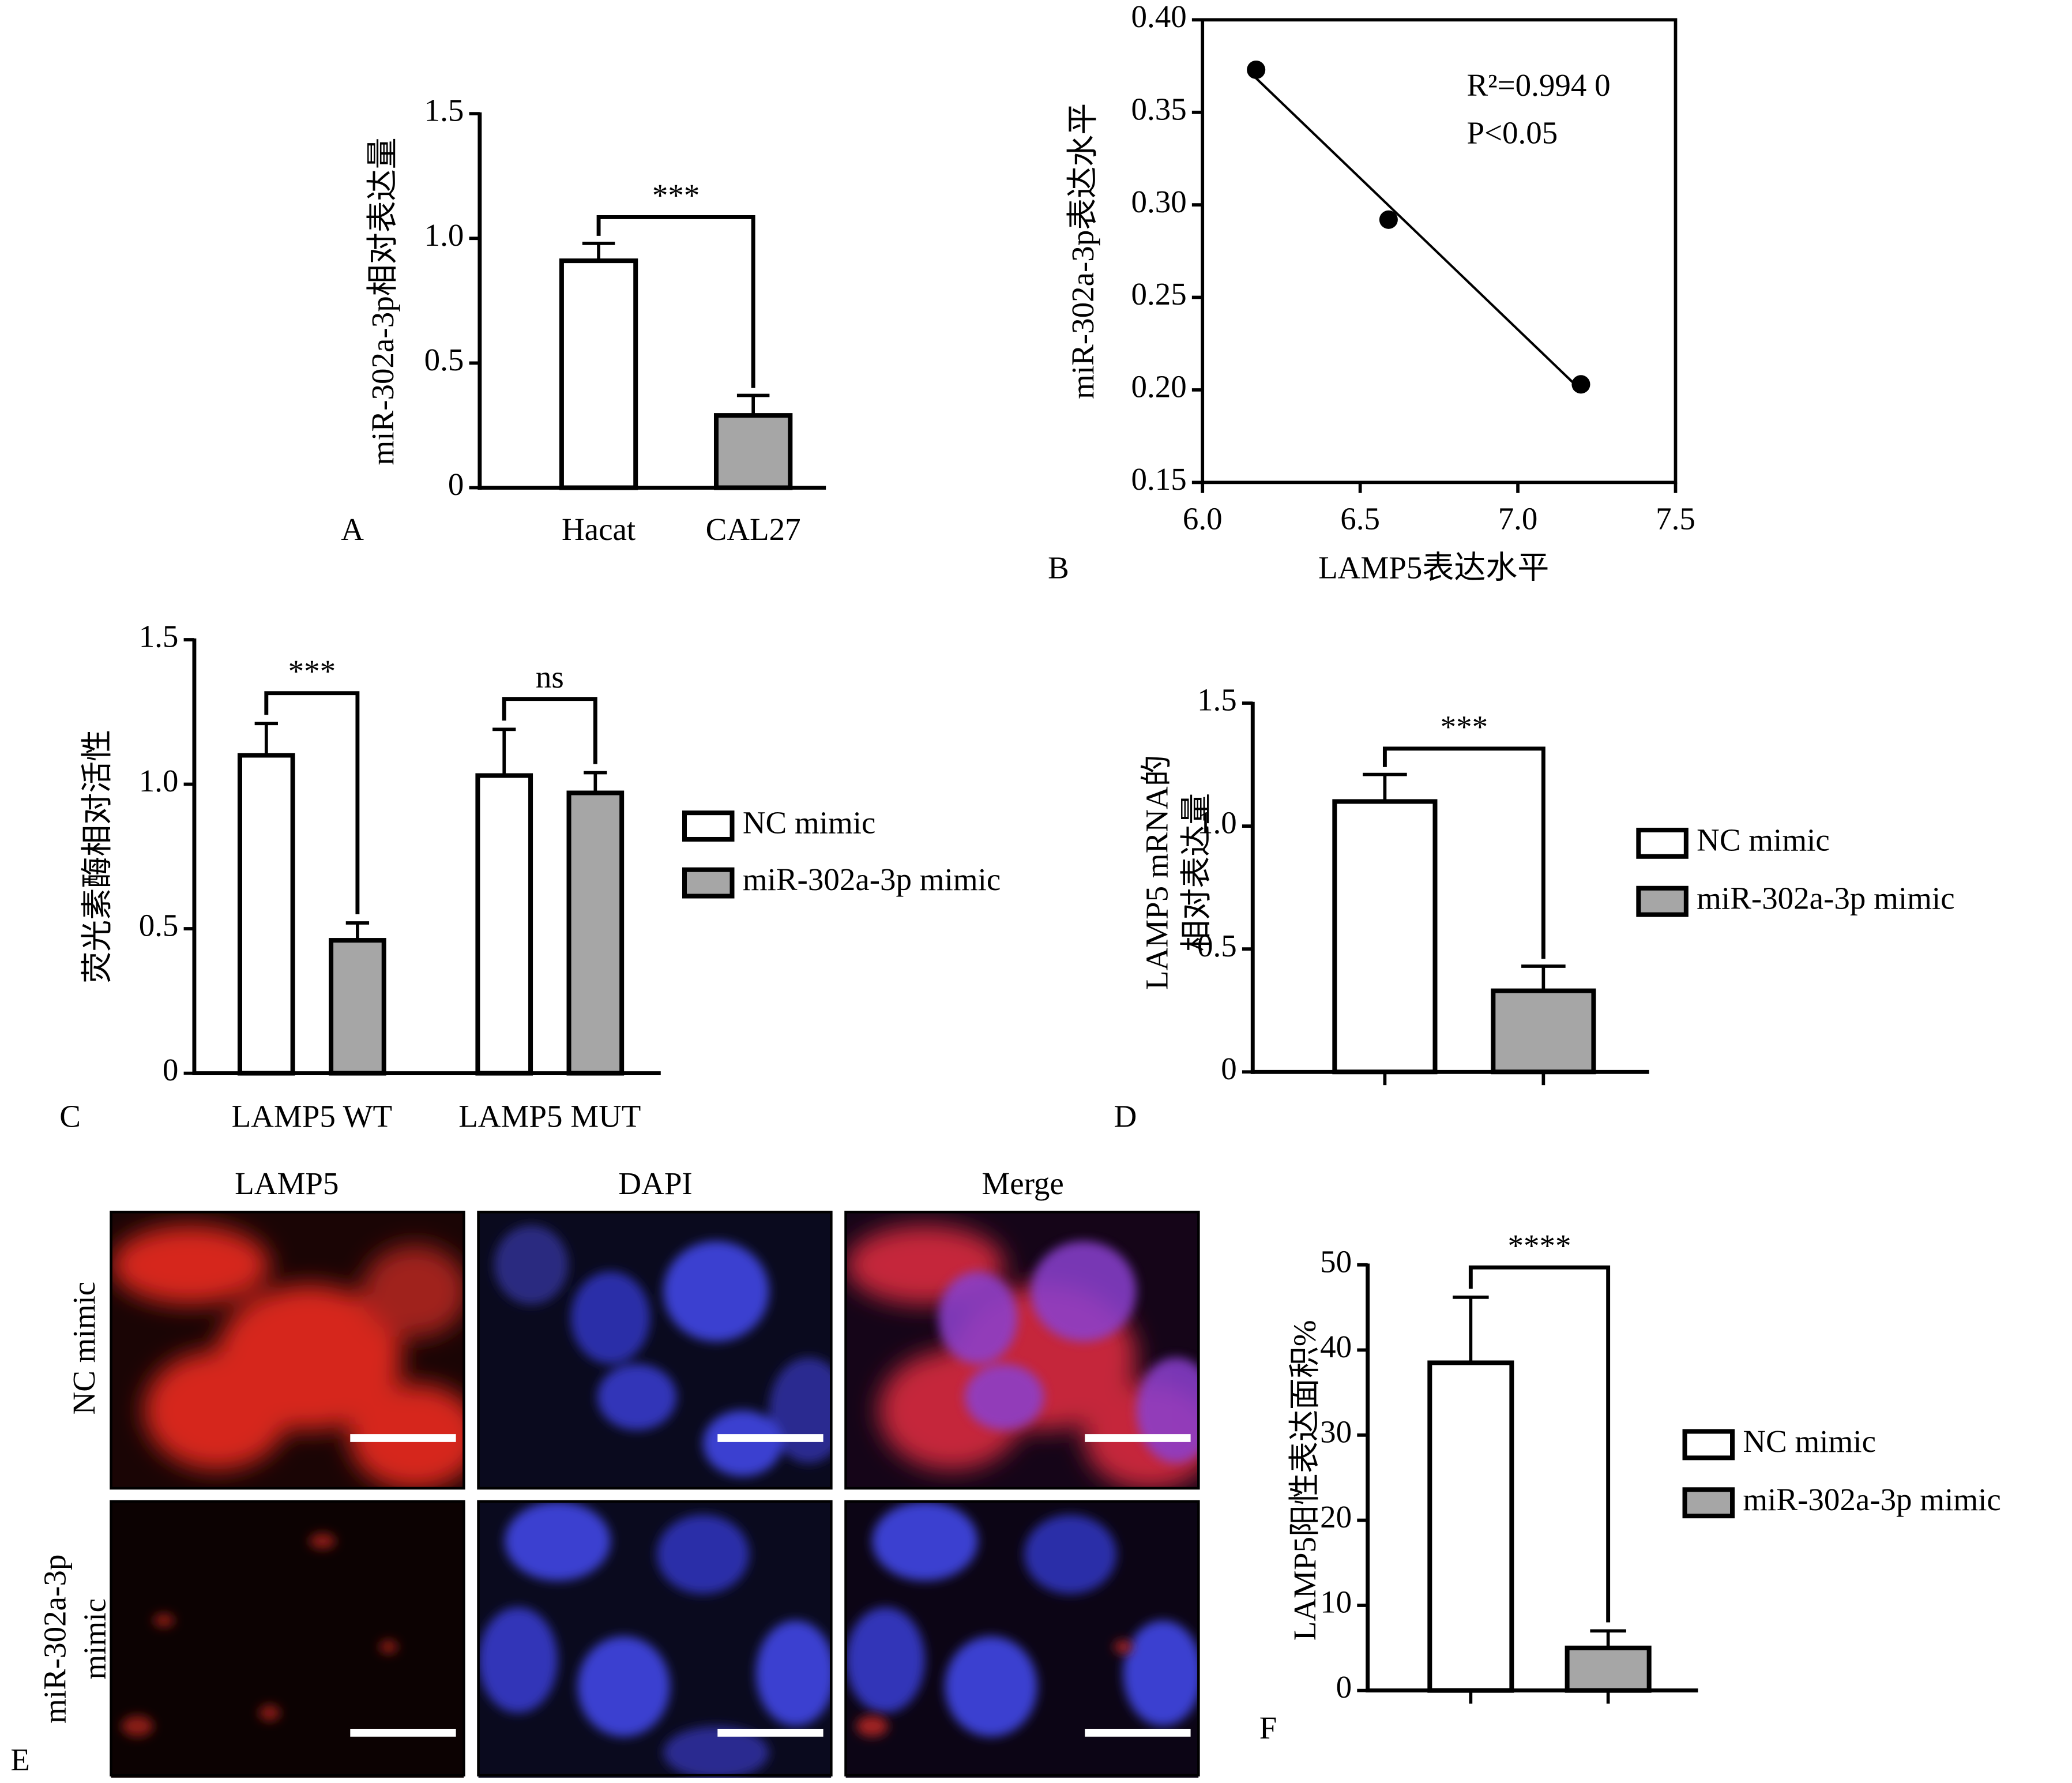 This screenshot has width=2072, height=1783. What do you see at coordinates (1675, 518) in the screenshot?
I see `x-tick-label: 7.5` at bounding box center [1675, 518].